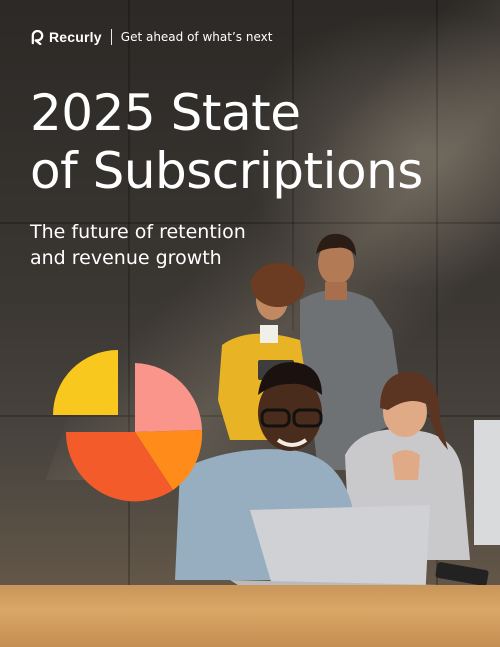  Describe the element at coordinates (169, 460) in the screenshot. I see `pie-slice-orange` at that location.